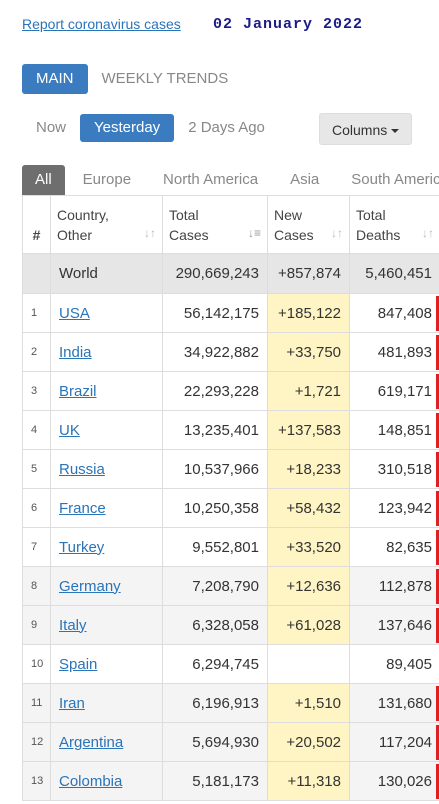  What do you see at coordinates (107, 179) in the screenshot?
I see `tab-europe: Europe` at bounding box center [107, 179].